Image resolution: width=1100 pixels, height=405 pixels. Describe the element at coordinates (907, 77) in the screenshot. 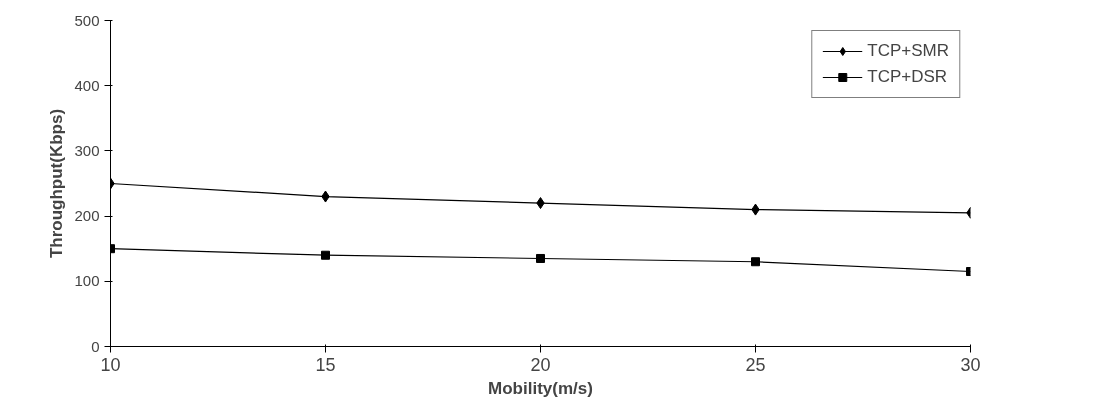

I see `legend-label: TCP+DSR` at that location.